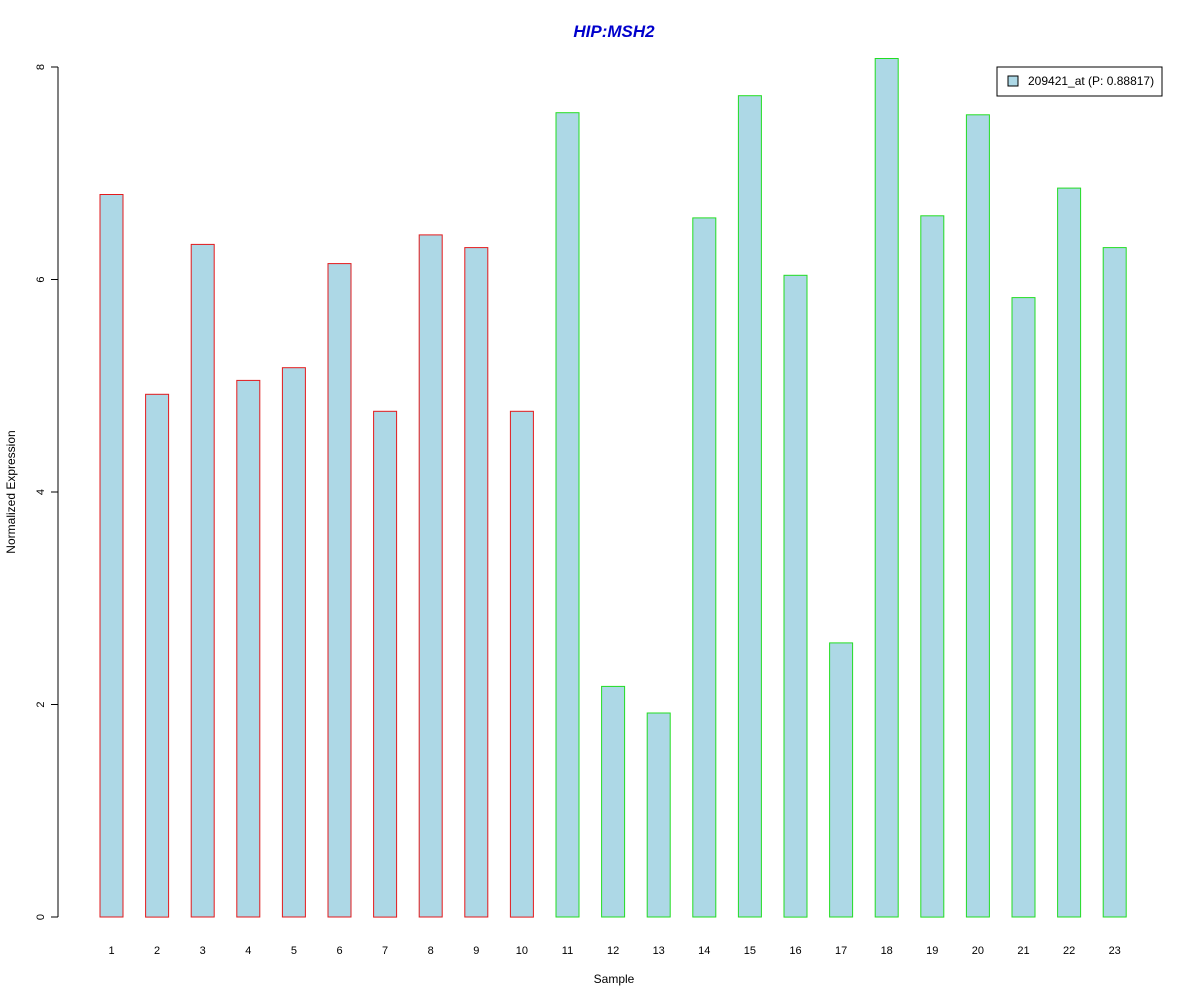 The image size is (1200, 1000). What do you see at coordinates (431, 951) in the screenshot?
I see `x-tick-label: 8` at bounding box center [431, 951].